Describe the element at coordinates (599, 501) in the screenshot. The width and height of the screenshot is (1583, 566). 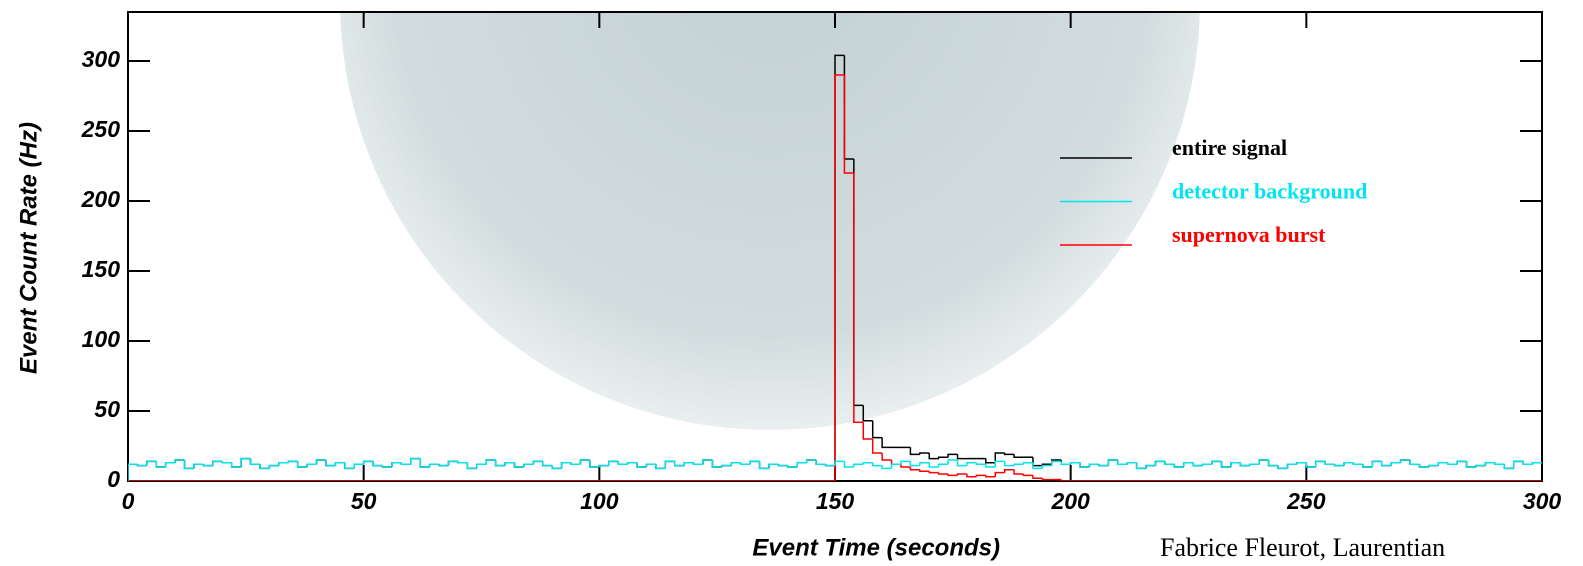
I see `x-tick-label: 100` at that location.